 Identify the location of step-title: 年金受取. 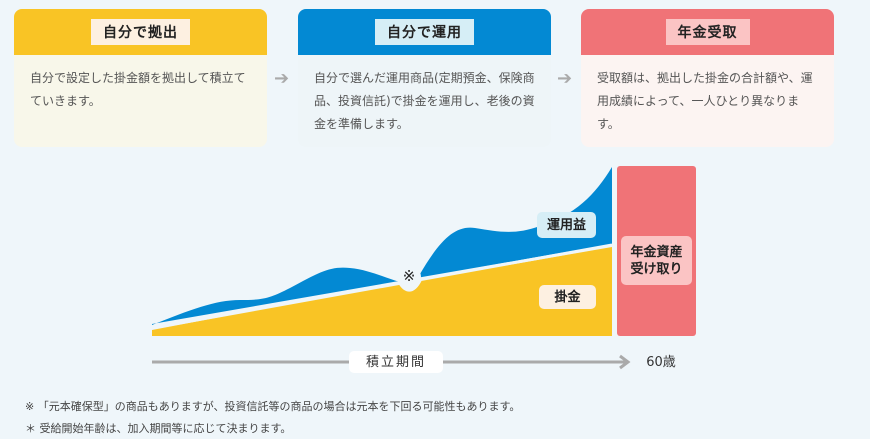
(707, 32).